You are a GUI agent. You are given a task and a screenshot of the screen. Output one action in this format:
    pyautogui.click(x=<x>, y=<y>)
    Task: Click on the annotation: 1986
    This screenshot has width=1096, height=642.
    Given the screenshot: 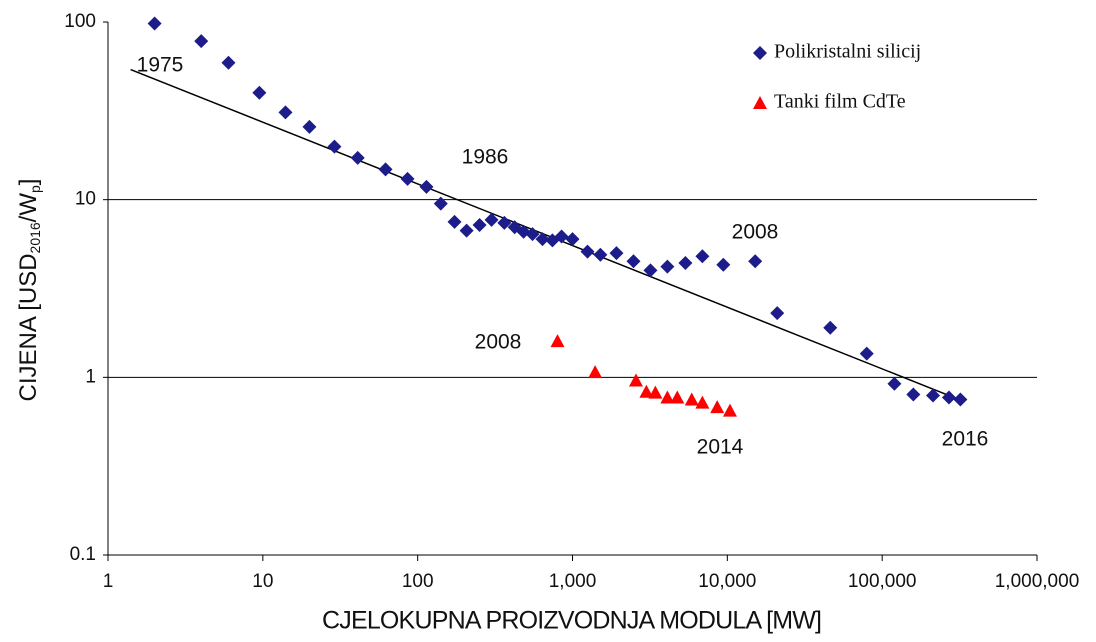 What is the action you would take?
    pyautogui.click(x=485, y=157)
    